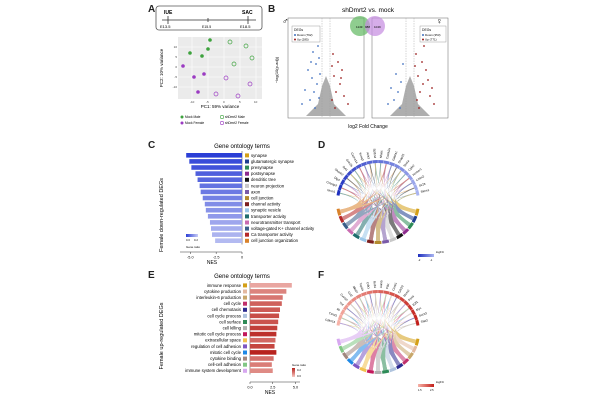 Image resolution: width=600 pixels, height=400 pixels. I want to click on male-down-points, so click(311, 77).